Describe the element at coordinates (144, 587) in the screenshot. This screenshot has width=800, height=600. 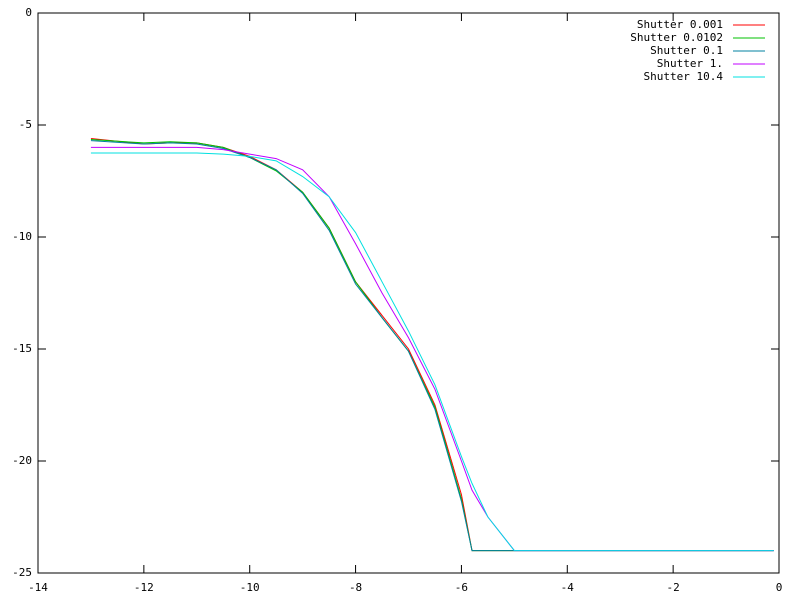
I see `x-tick-label: -12` at that location.